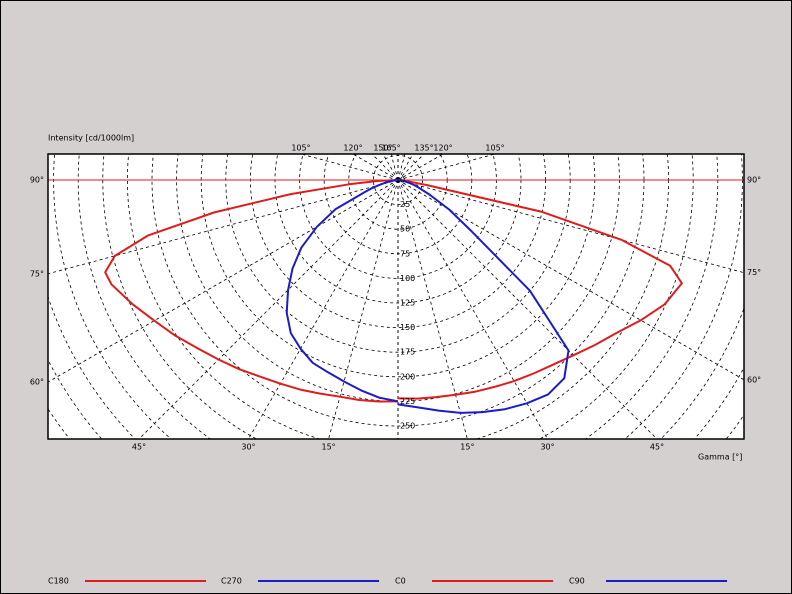 Image resolution: width=792 pixels, height=594 pixels. What do you see at coordinates (58, 581) in the screenshot?
I see `legend-label: C180` at bounding box center [58, 581].